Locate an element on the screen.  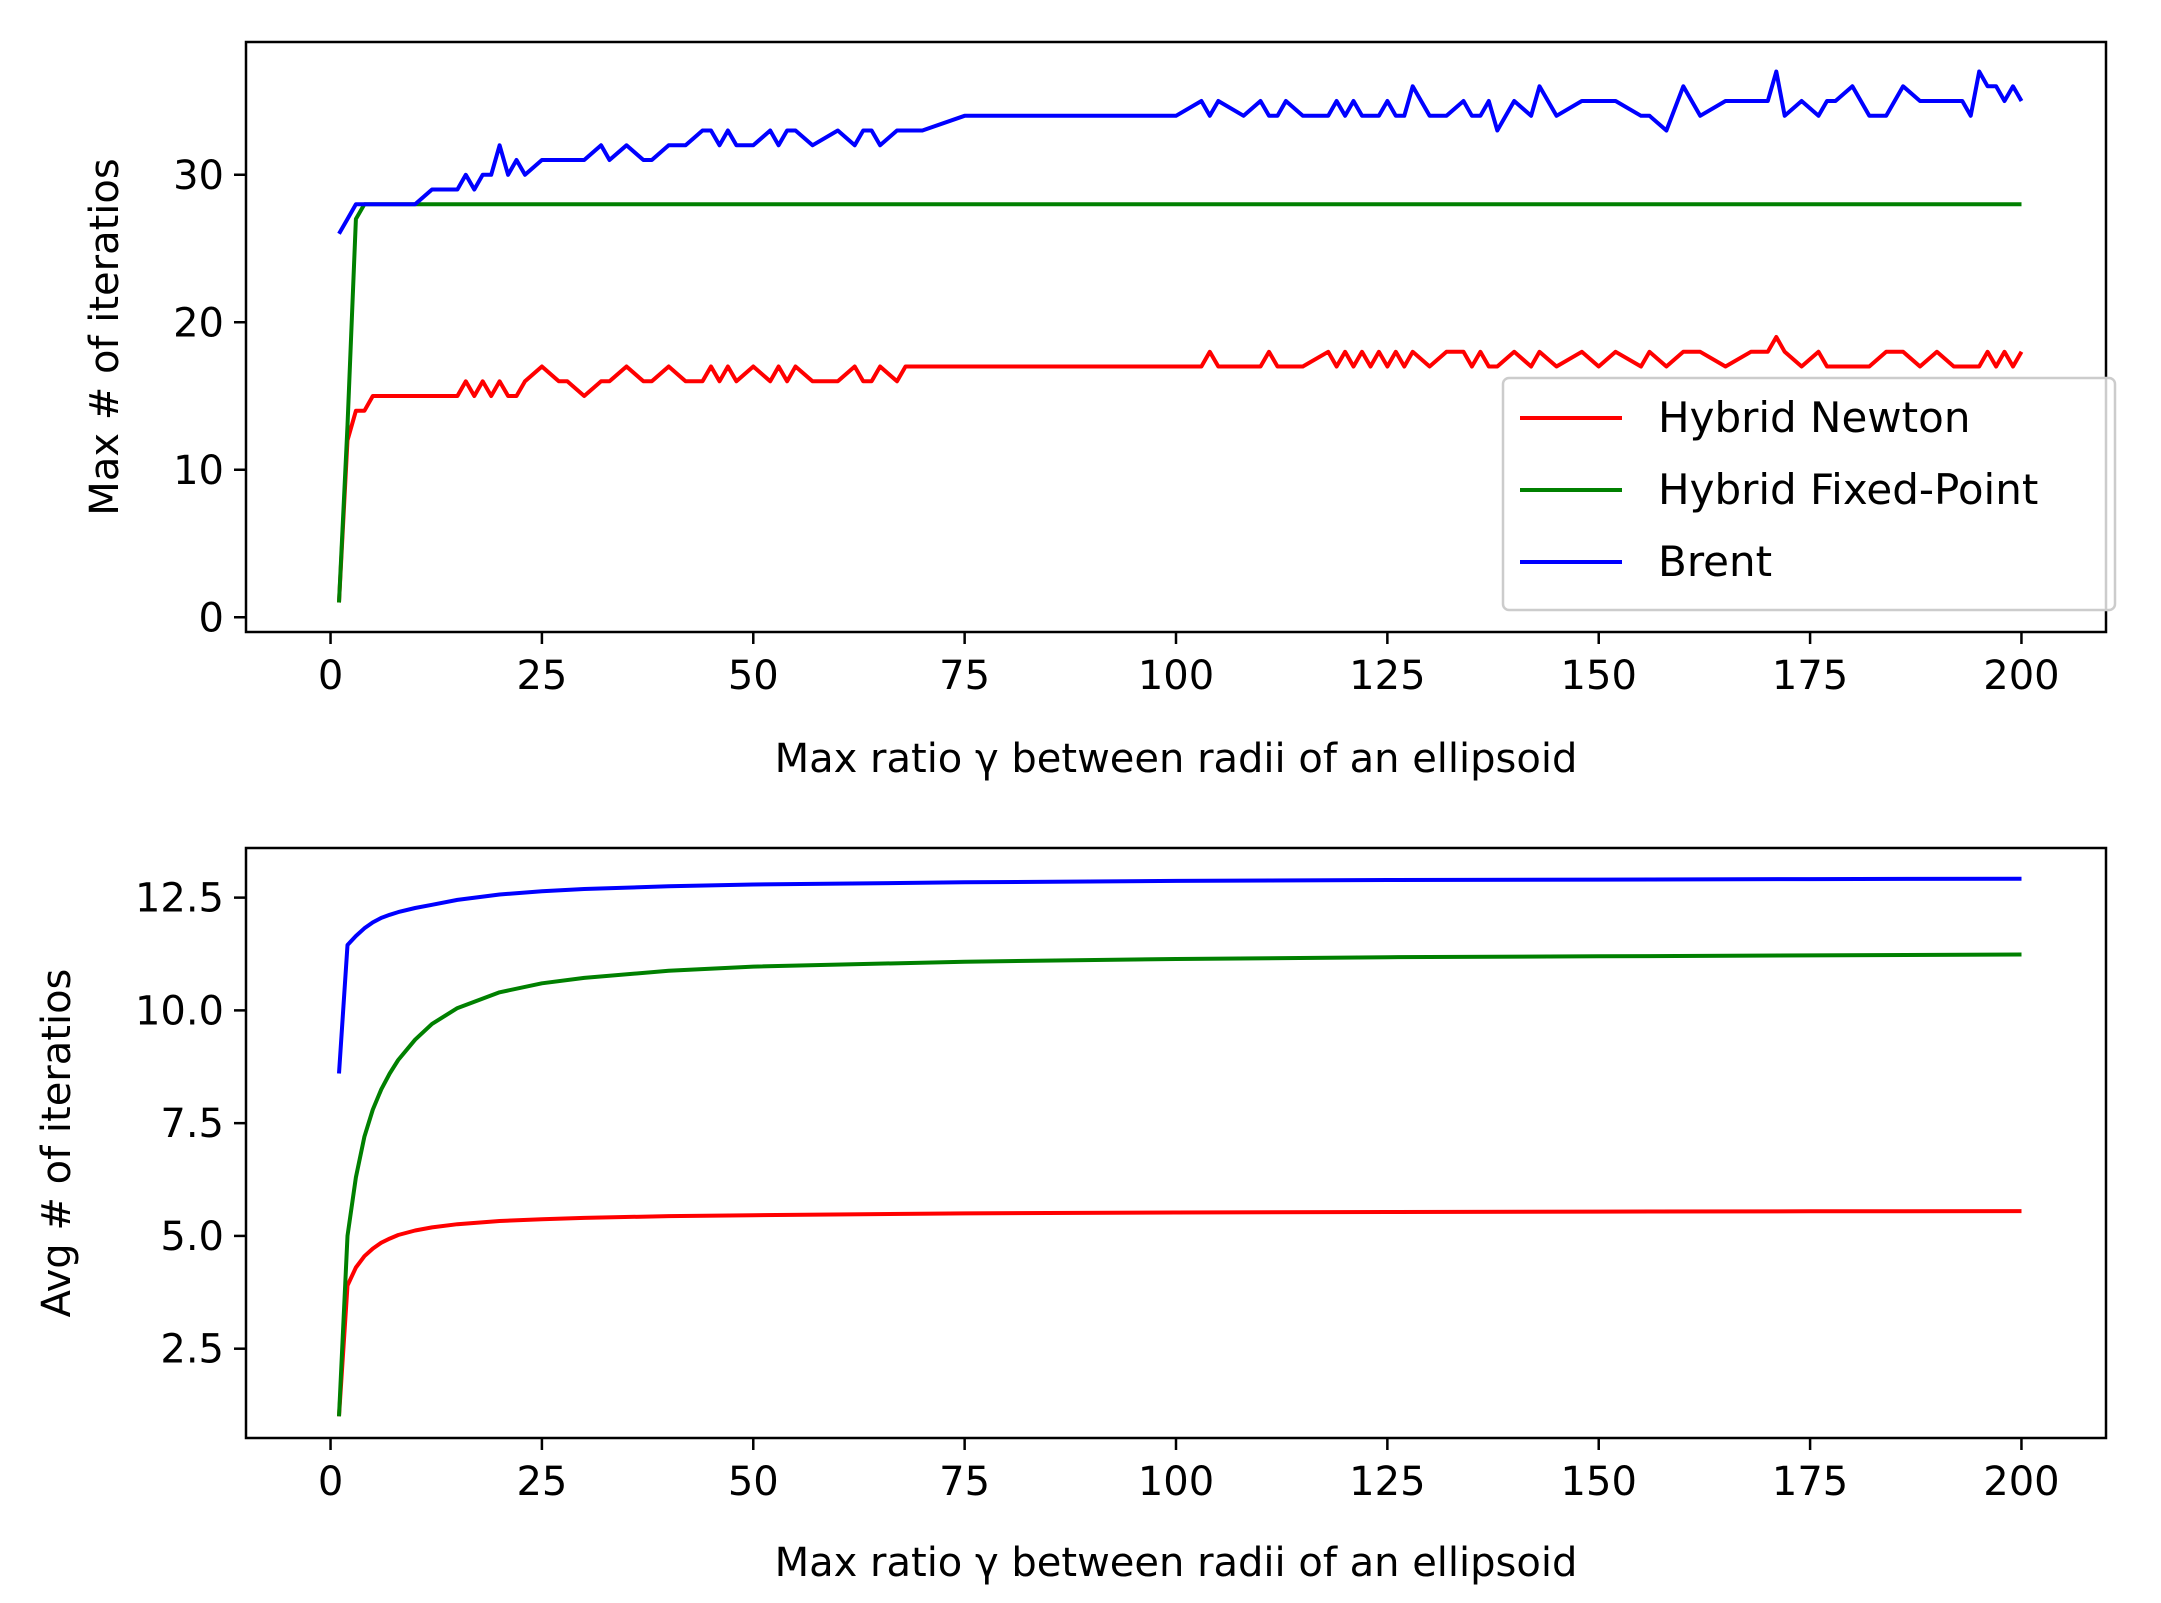
bottom-y-ticks: 2.5 5.0 7.5 10.0 12.5 is located at coordinates (190, 1124).